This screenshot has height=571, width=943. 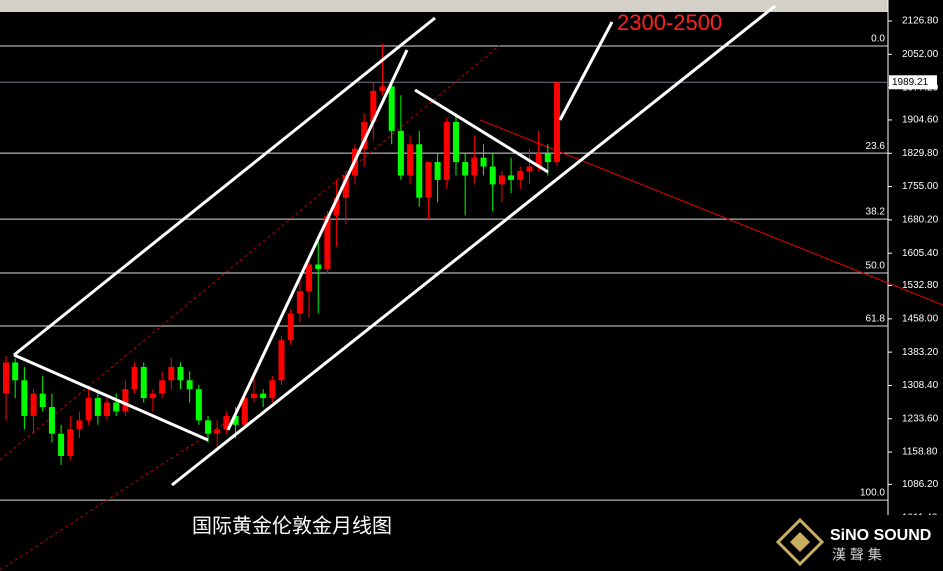 What do you see at coordinates (115, 495) in the screenshot?
I see `channel-line` at bounding box center [115, 495].